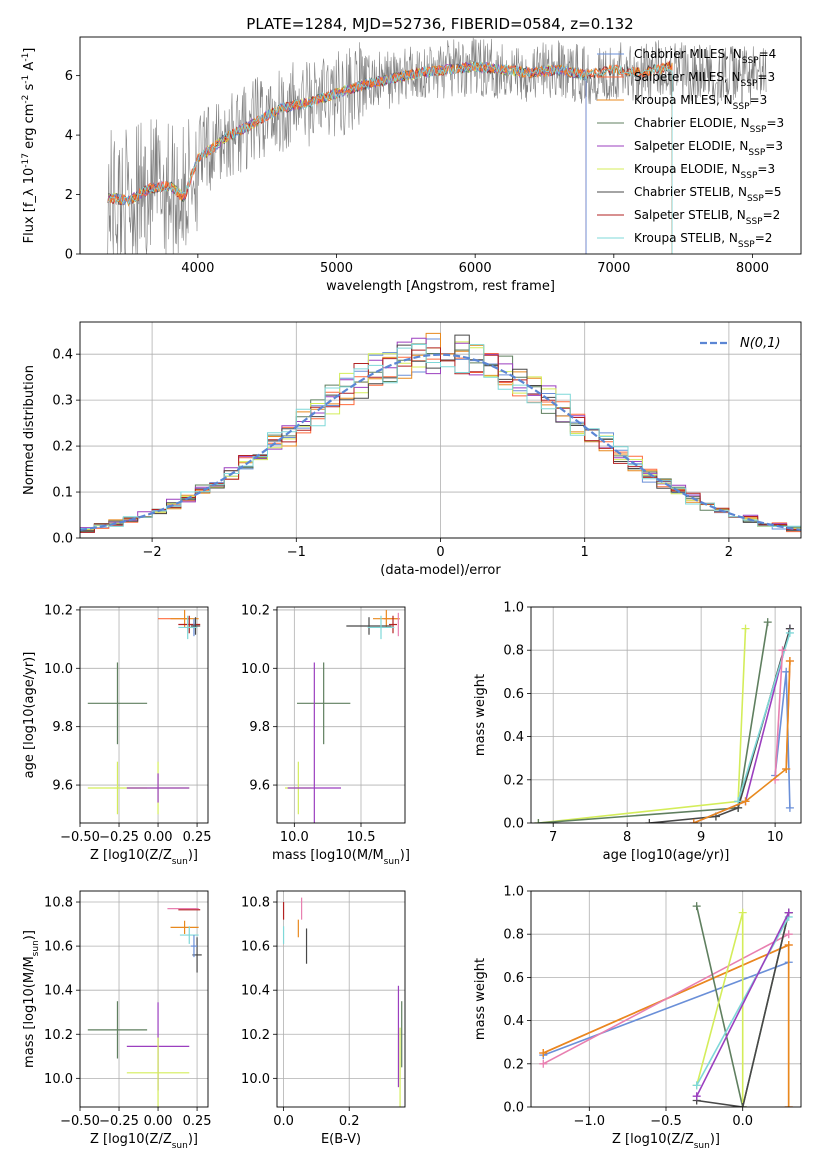 The height and width of the screenshot is (1170, 819). What do you see at coordinates (336, 268) in the screenshot?
I see `x-tick-label: 5000` at bounding box center [336, 268].